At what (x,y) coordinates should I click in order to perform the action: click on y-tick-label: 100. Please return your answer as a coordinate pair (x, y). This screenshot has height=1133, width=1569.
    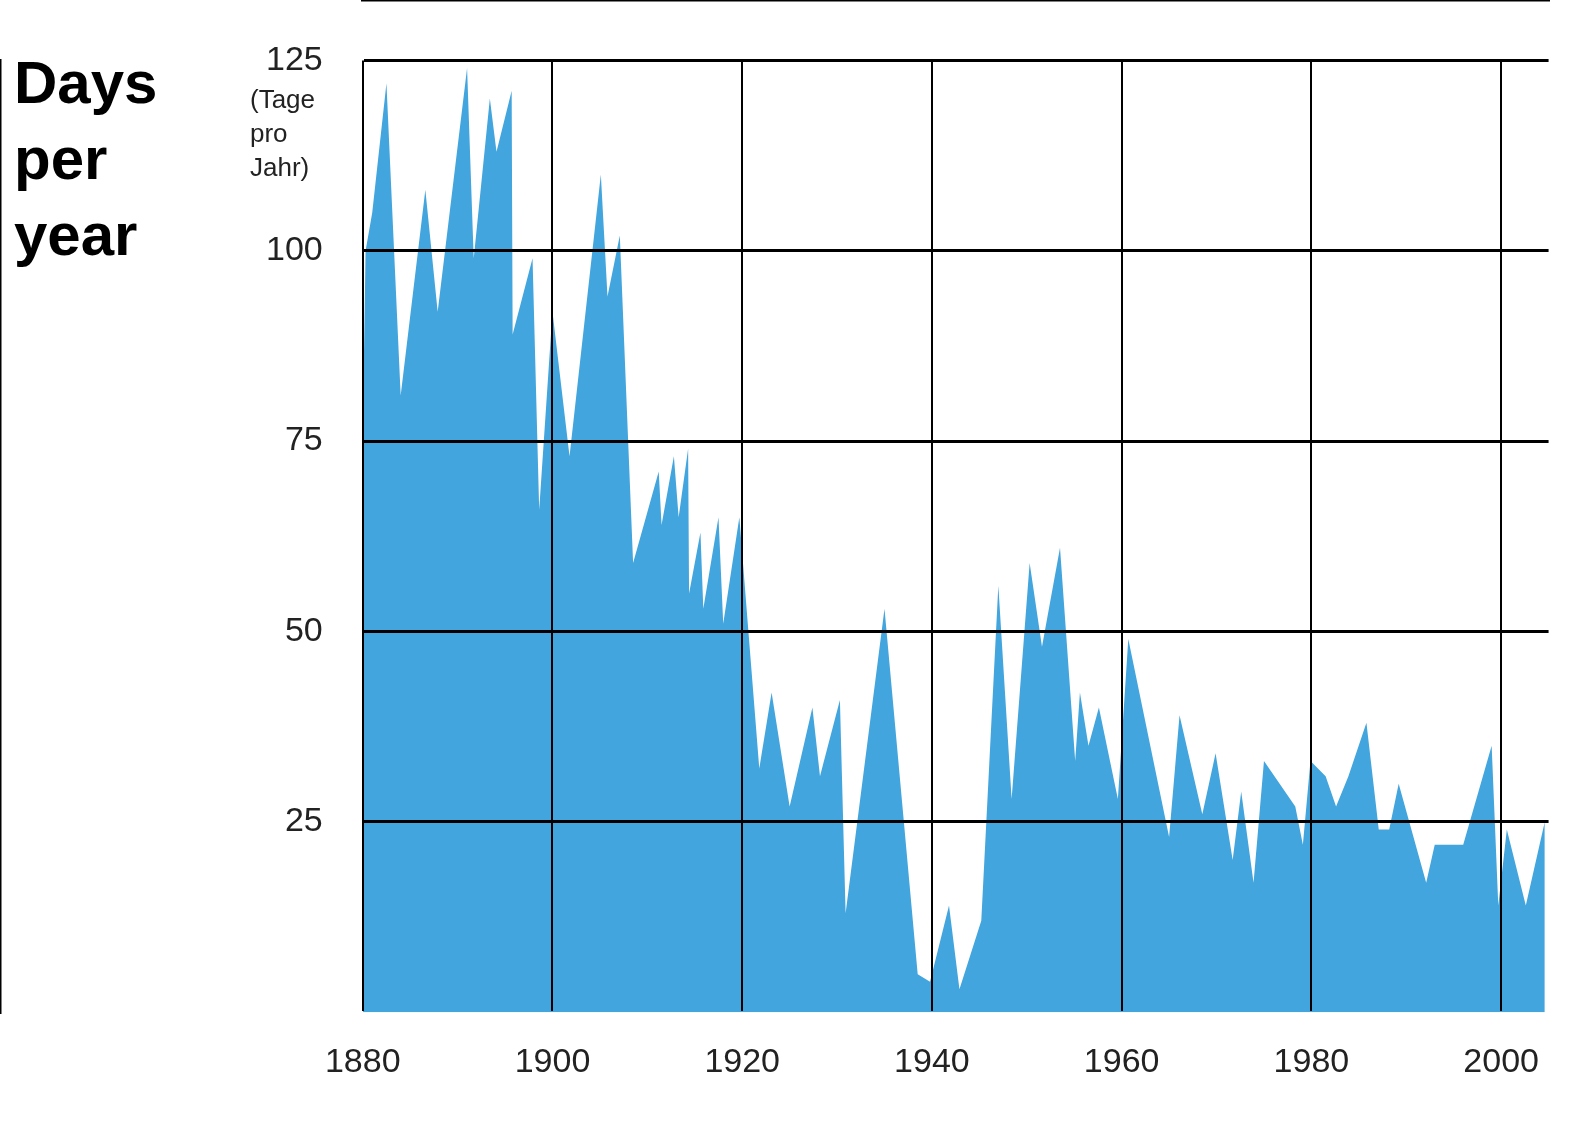
    Looking at the image, I should click on (294, 248).